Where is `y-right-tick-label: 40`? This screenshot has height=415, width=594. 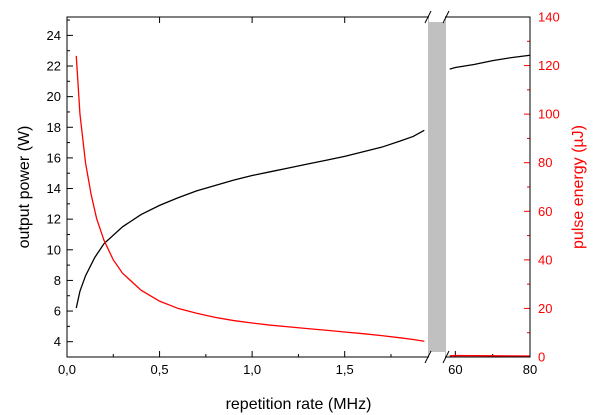
y-right-tick-label: 40 is located at coordinates (545, 259).